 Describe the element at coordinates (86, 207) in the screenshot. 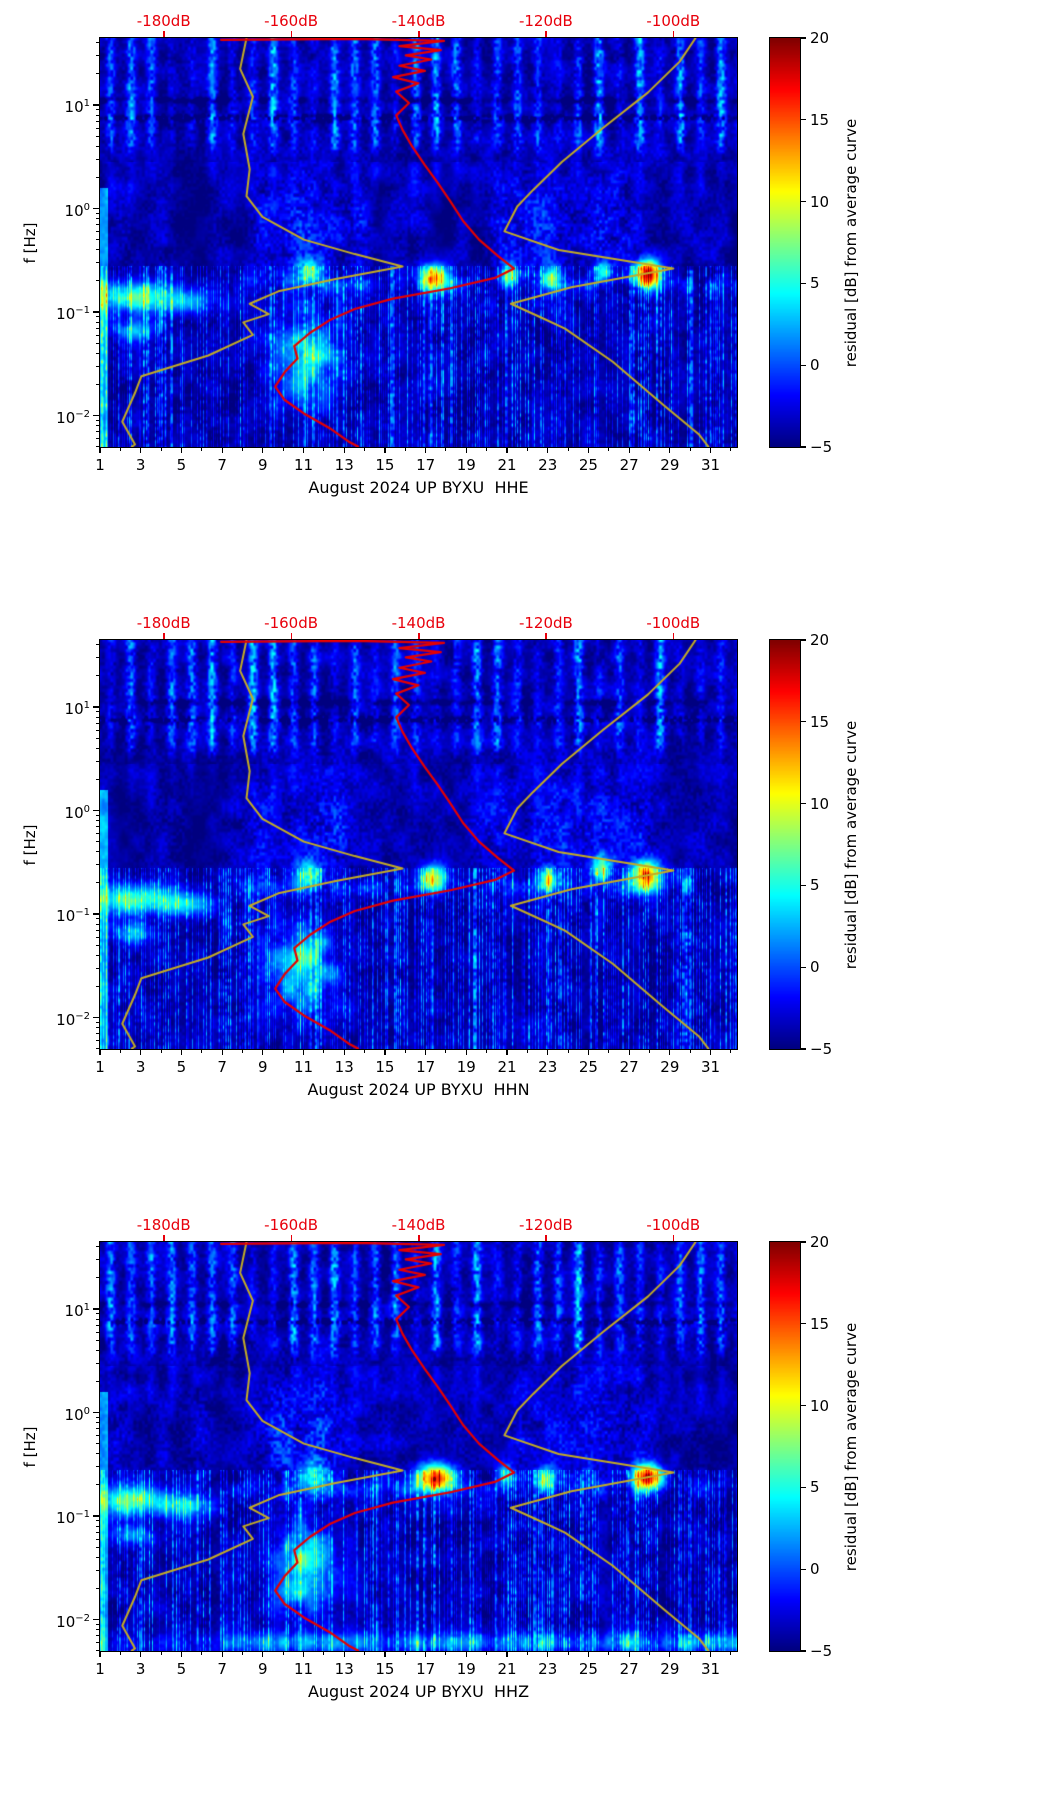

I see `y-tick-exponent: 0` at that location.